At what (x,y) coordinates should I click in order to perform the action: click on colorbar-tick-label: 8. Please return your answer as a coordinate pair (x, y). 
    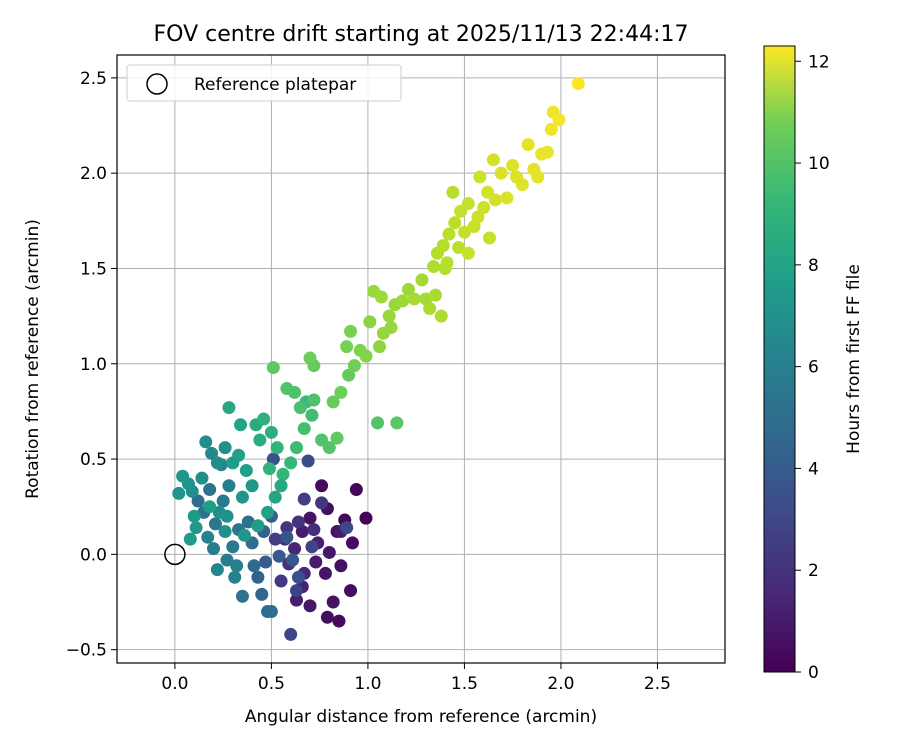
    Looking at the image, I should click on (813, 266).